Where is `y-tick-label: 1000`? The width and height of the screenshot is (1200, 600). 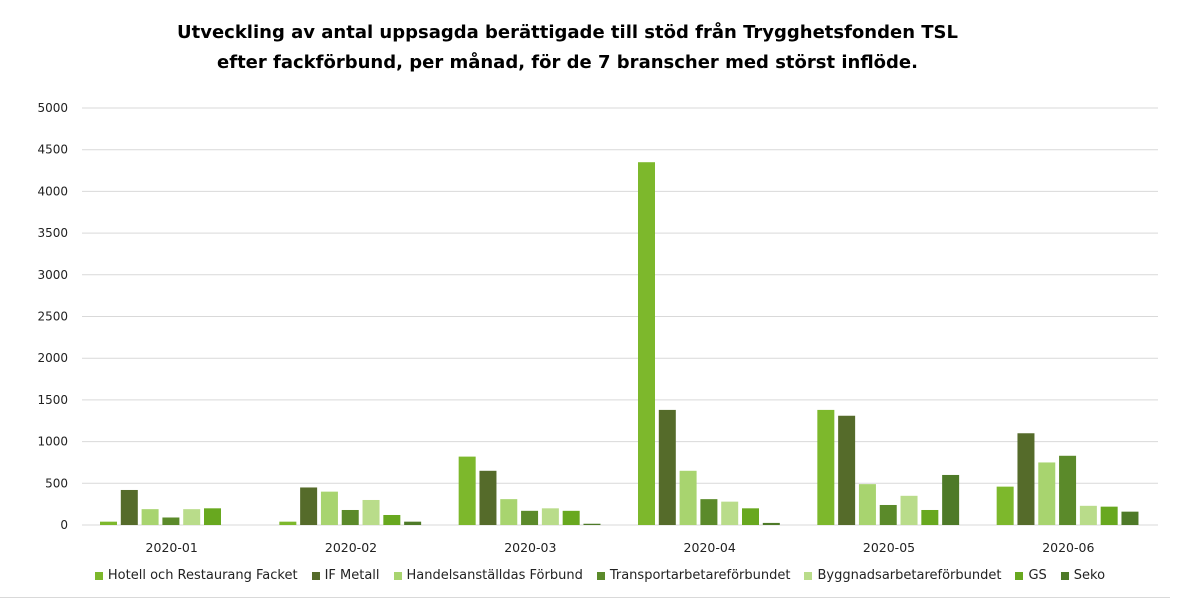 y-tick-label: 1000 is located at coordinates (52, 442).